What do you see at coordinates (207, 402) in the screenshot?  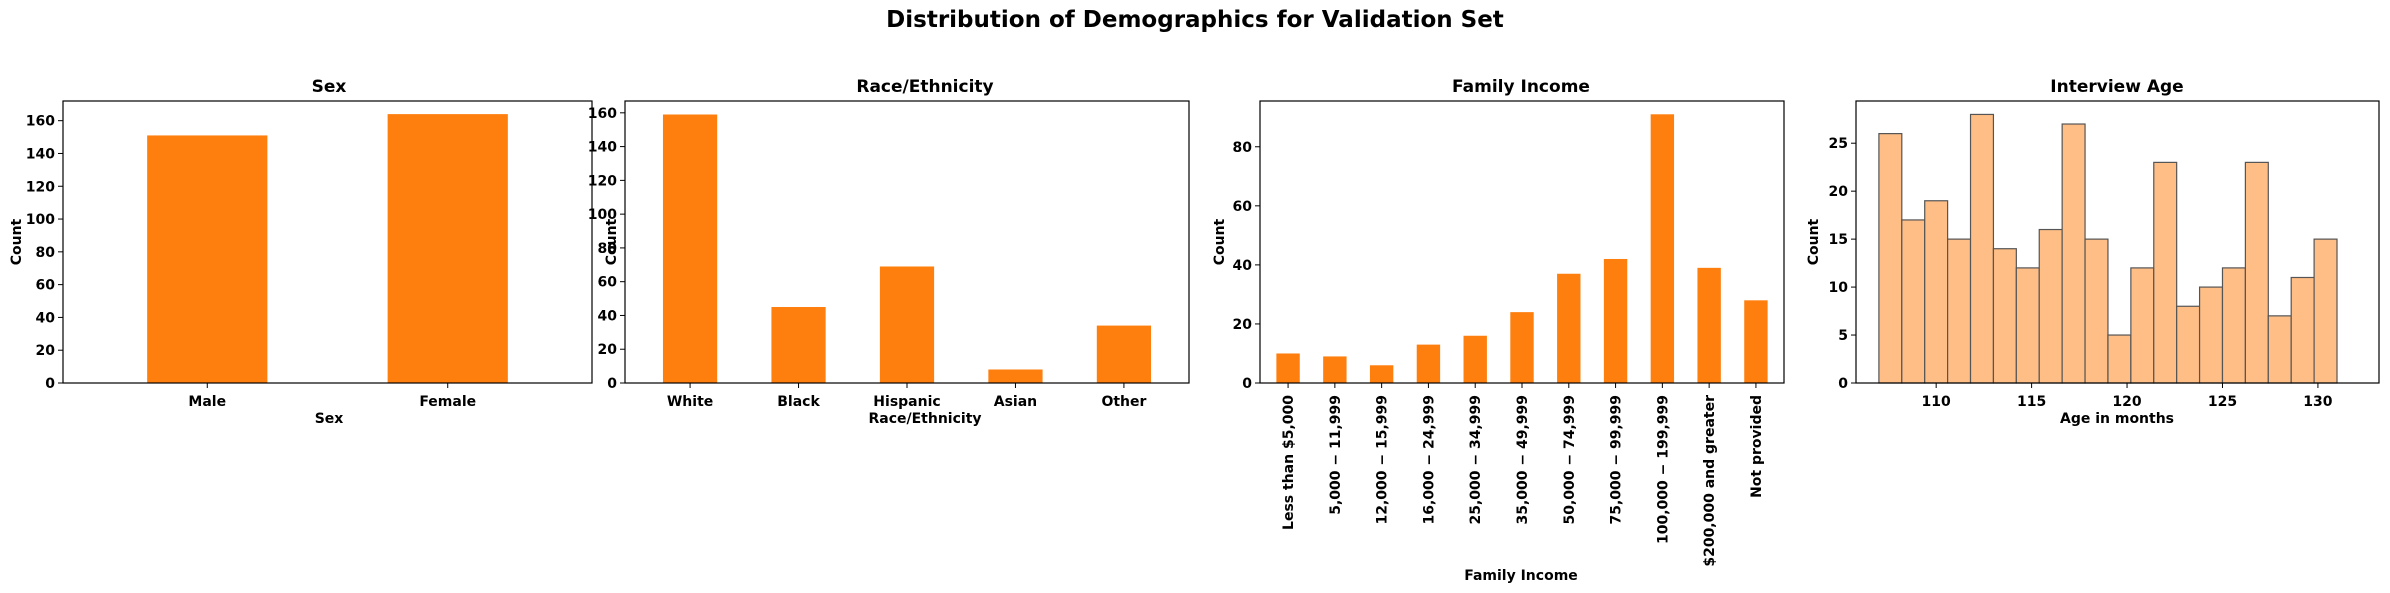 I see `x-tick-label: Male` at bounding box center [207, 402].